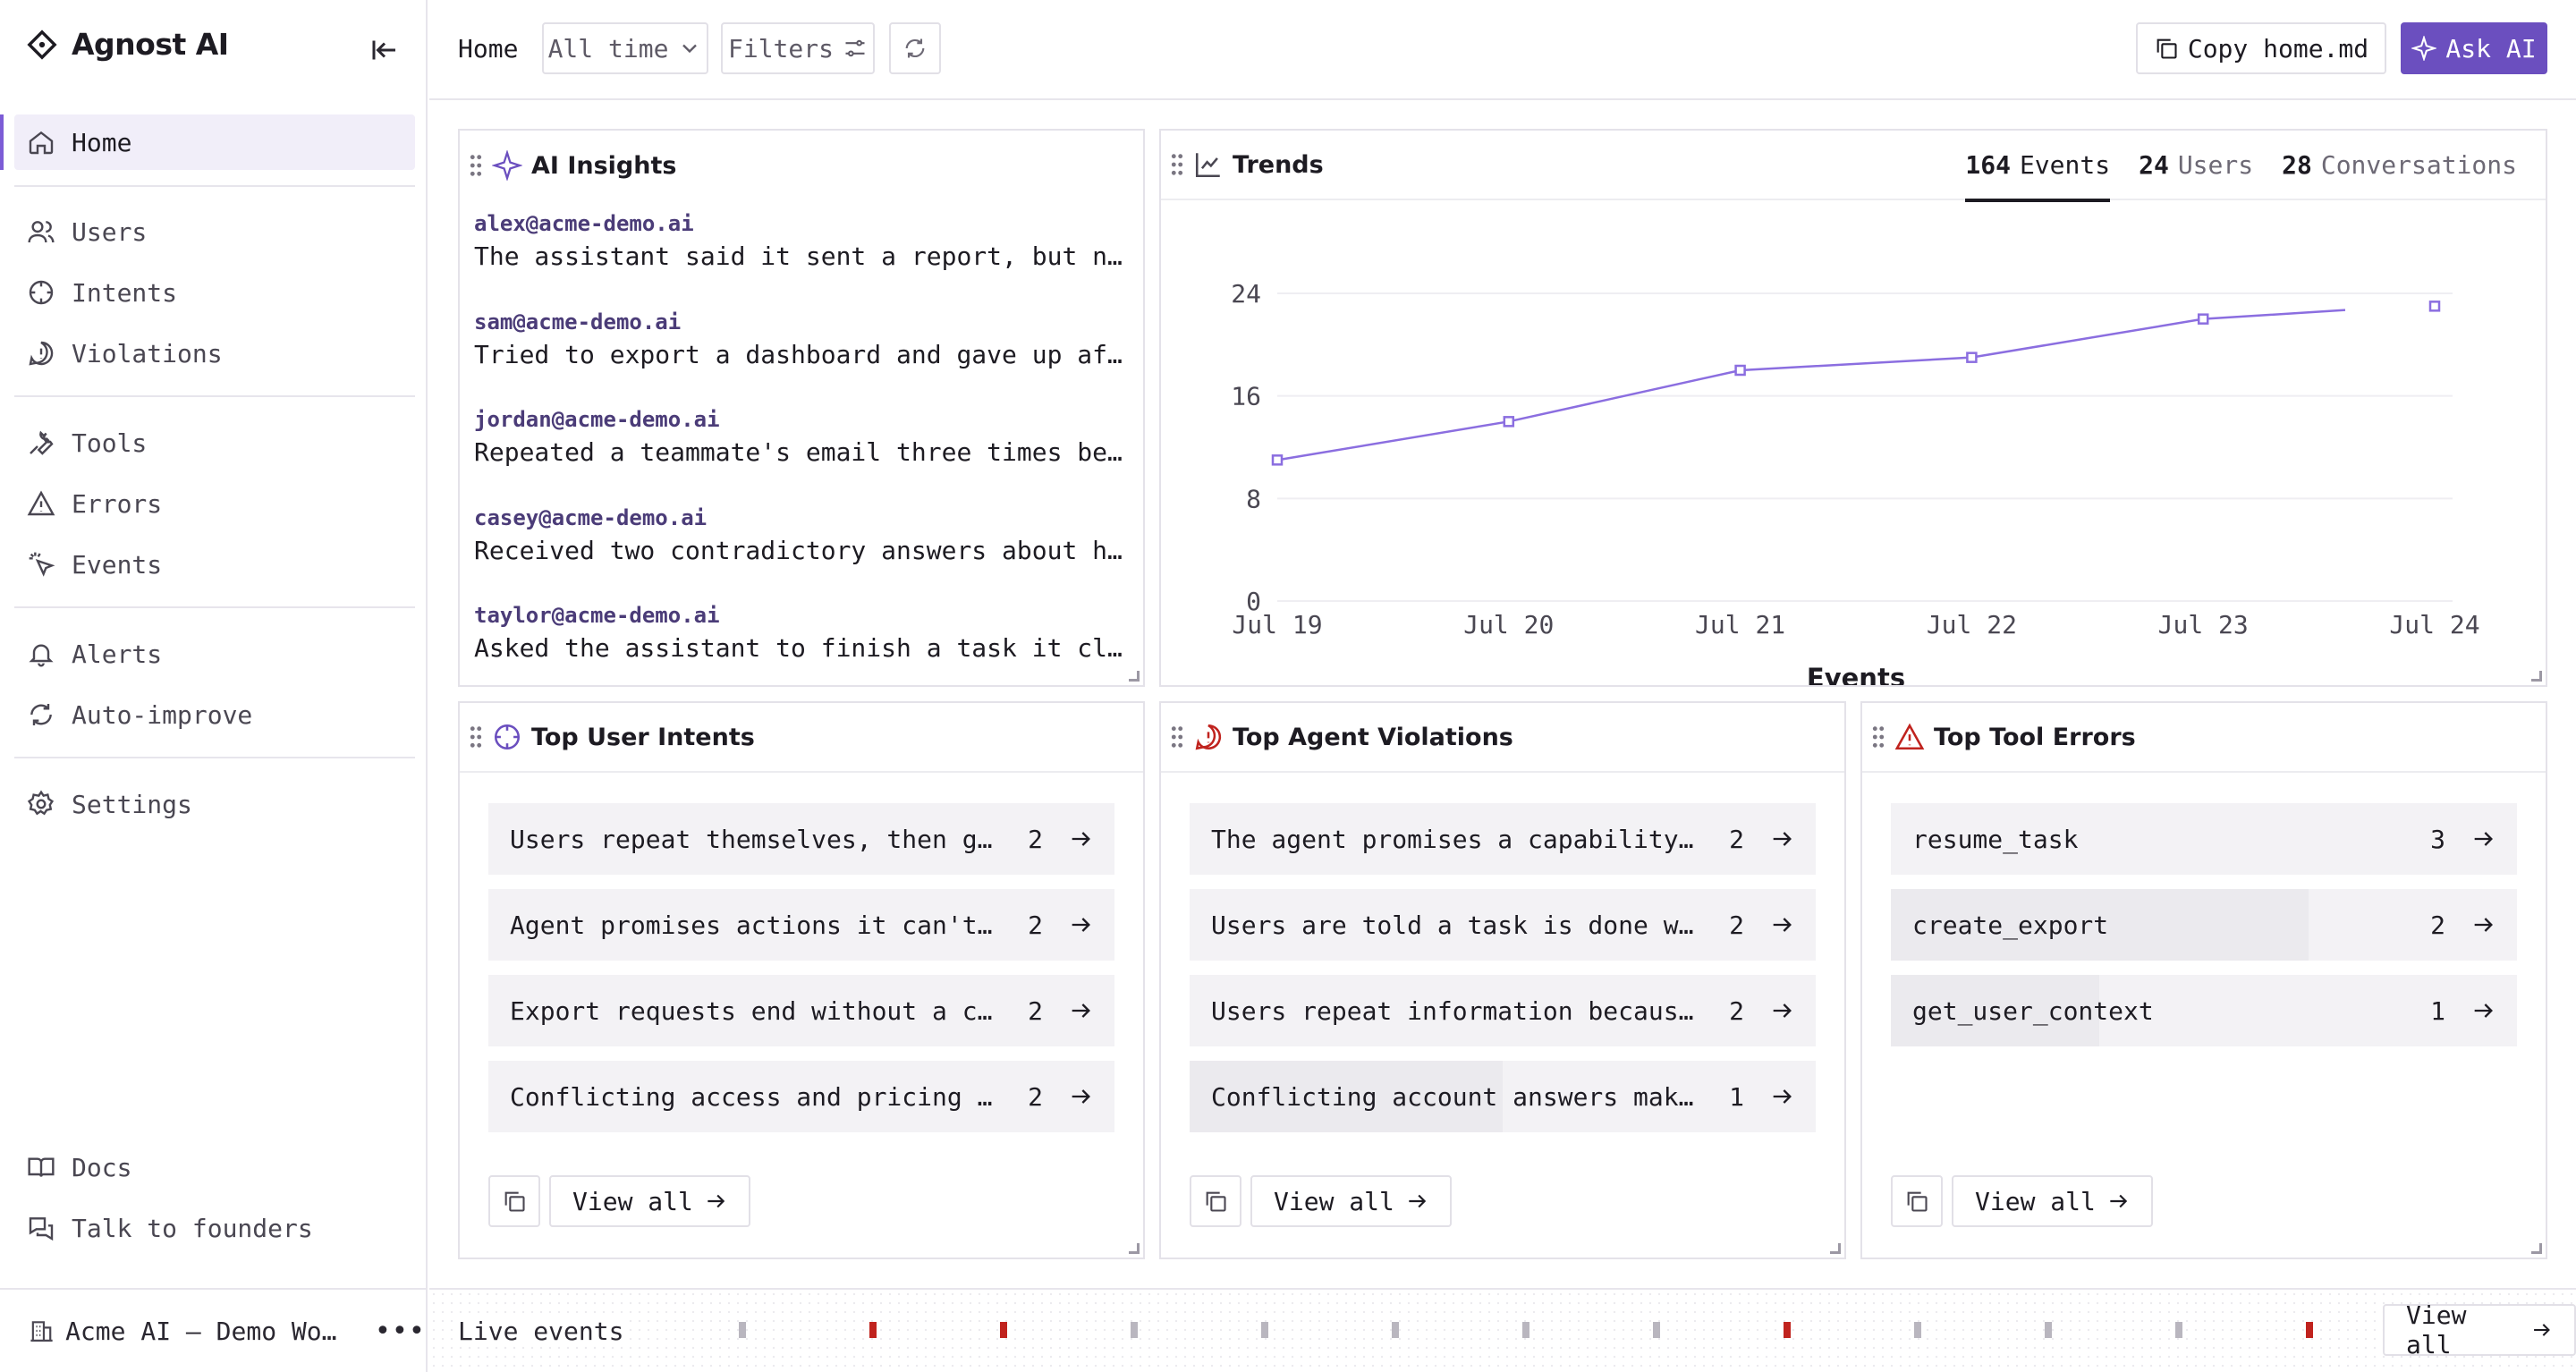 This screenshot has width=2576, height=1372. I want to click on sidebar-item-tools: Tools, so click(214, 442).